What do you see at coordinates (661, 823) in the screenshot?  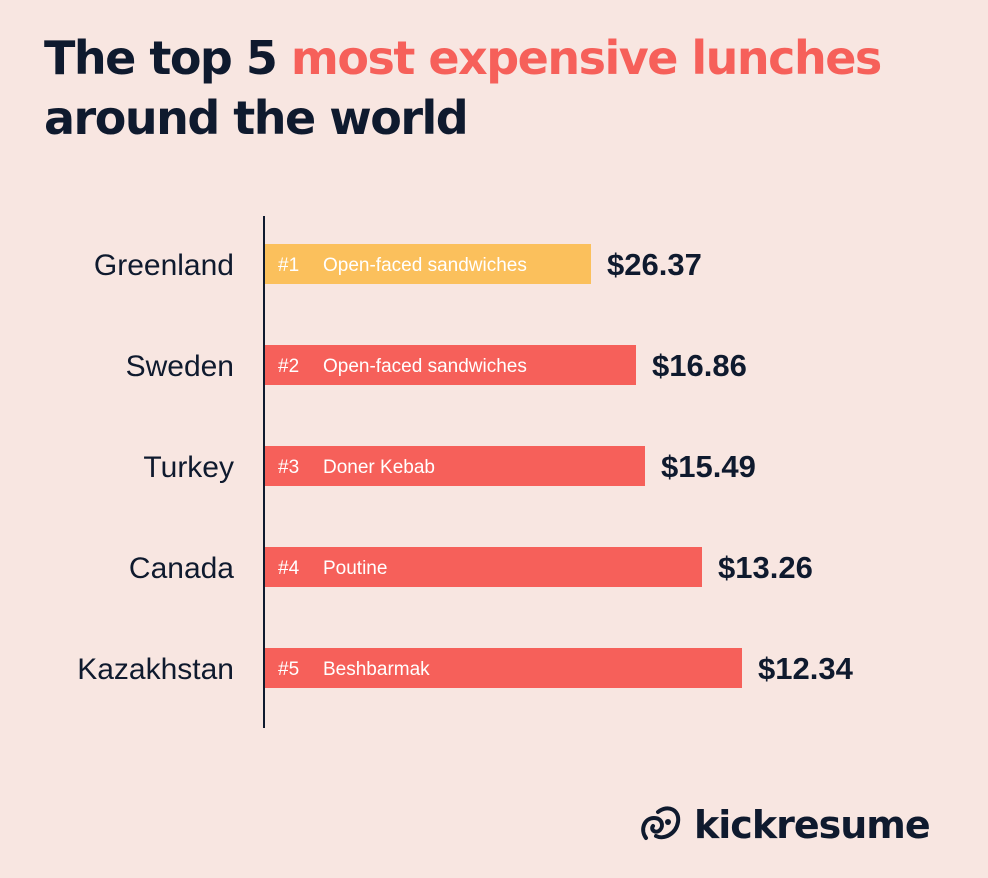 I see `kickresume-logo-icon` at bounding box center [661, 823].